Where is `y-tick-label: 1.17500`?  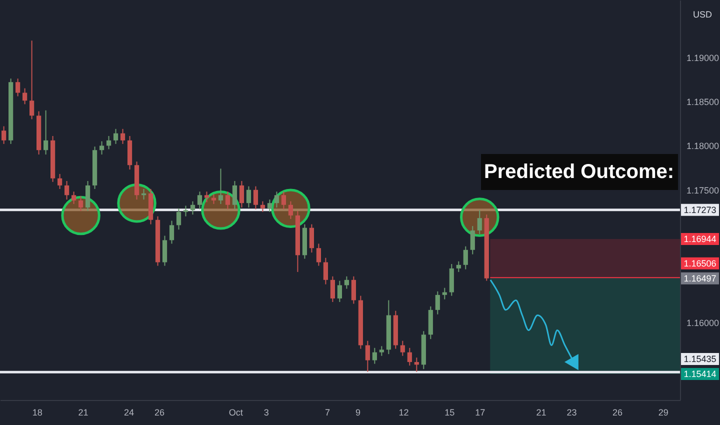
y-tick-label: 1.17500 is located at coordinates (703, 190).